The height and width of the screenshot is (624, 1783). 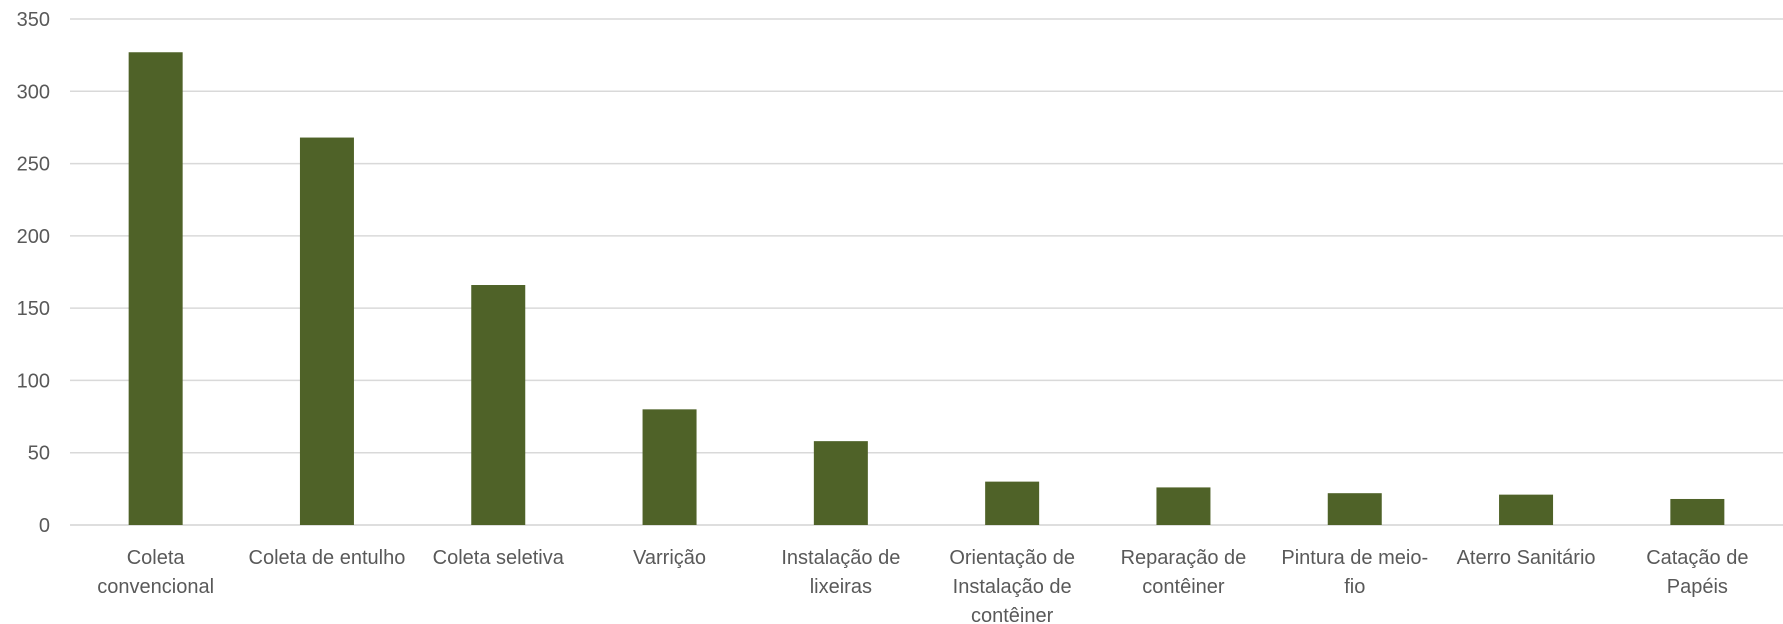 What do you see at coordinates (33, 20) in the screenshot?
I see `y-tick-label: 350` at bounding box center [33, 20].